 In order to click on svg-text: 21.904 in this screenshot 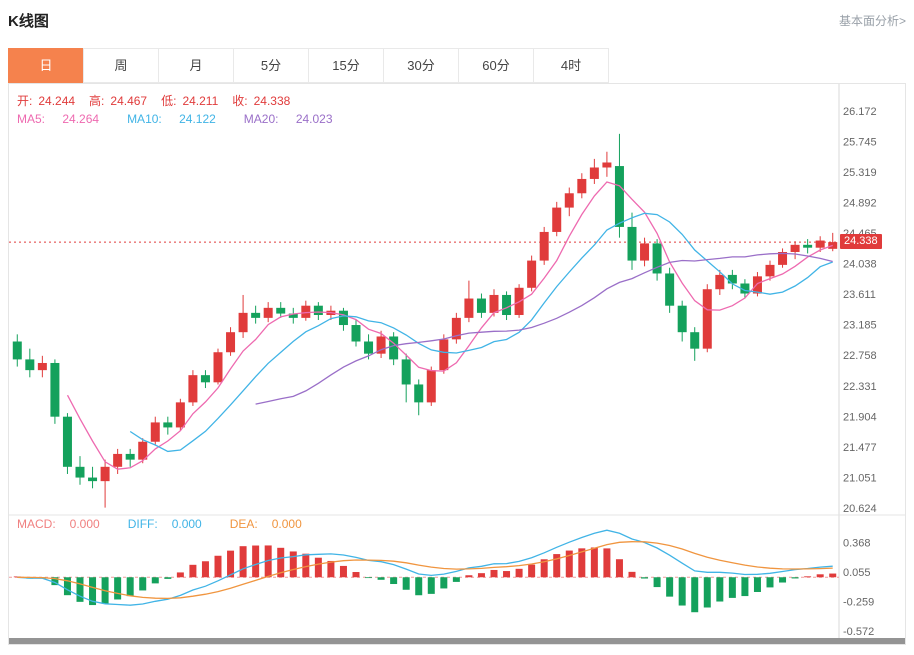, I will do `click(860, 417)`.